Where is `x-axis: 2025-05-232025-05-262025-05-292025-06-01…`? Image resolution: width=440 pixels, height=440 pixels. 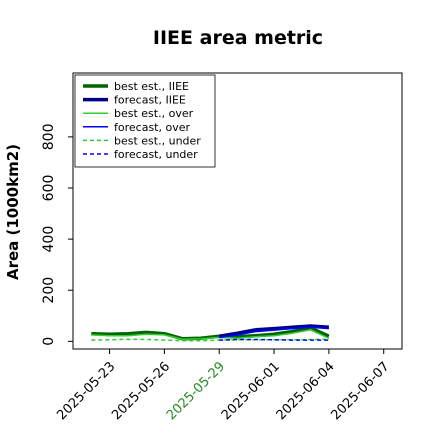
x-axis: 2025-05-232025-05-262025-05-292025-06-01… is located at coordinates (223, 386).